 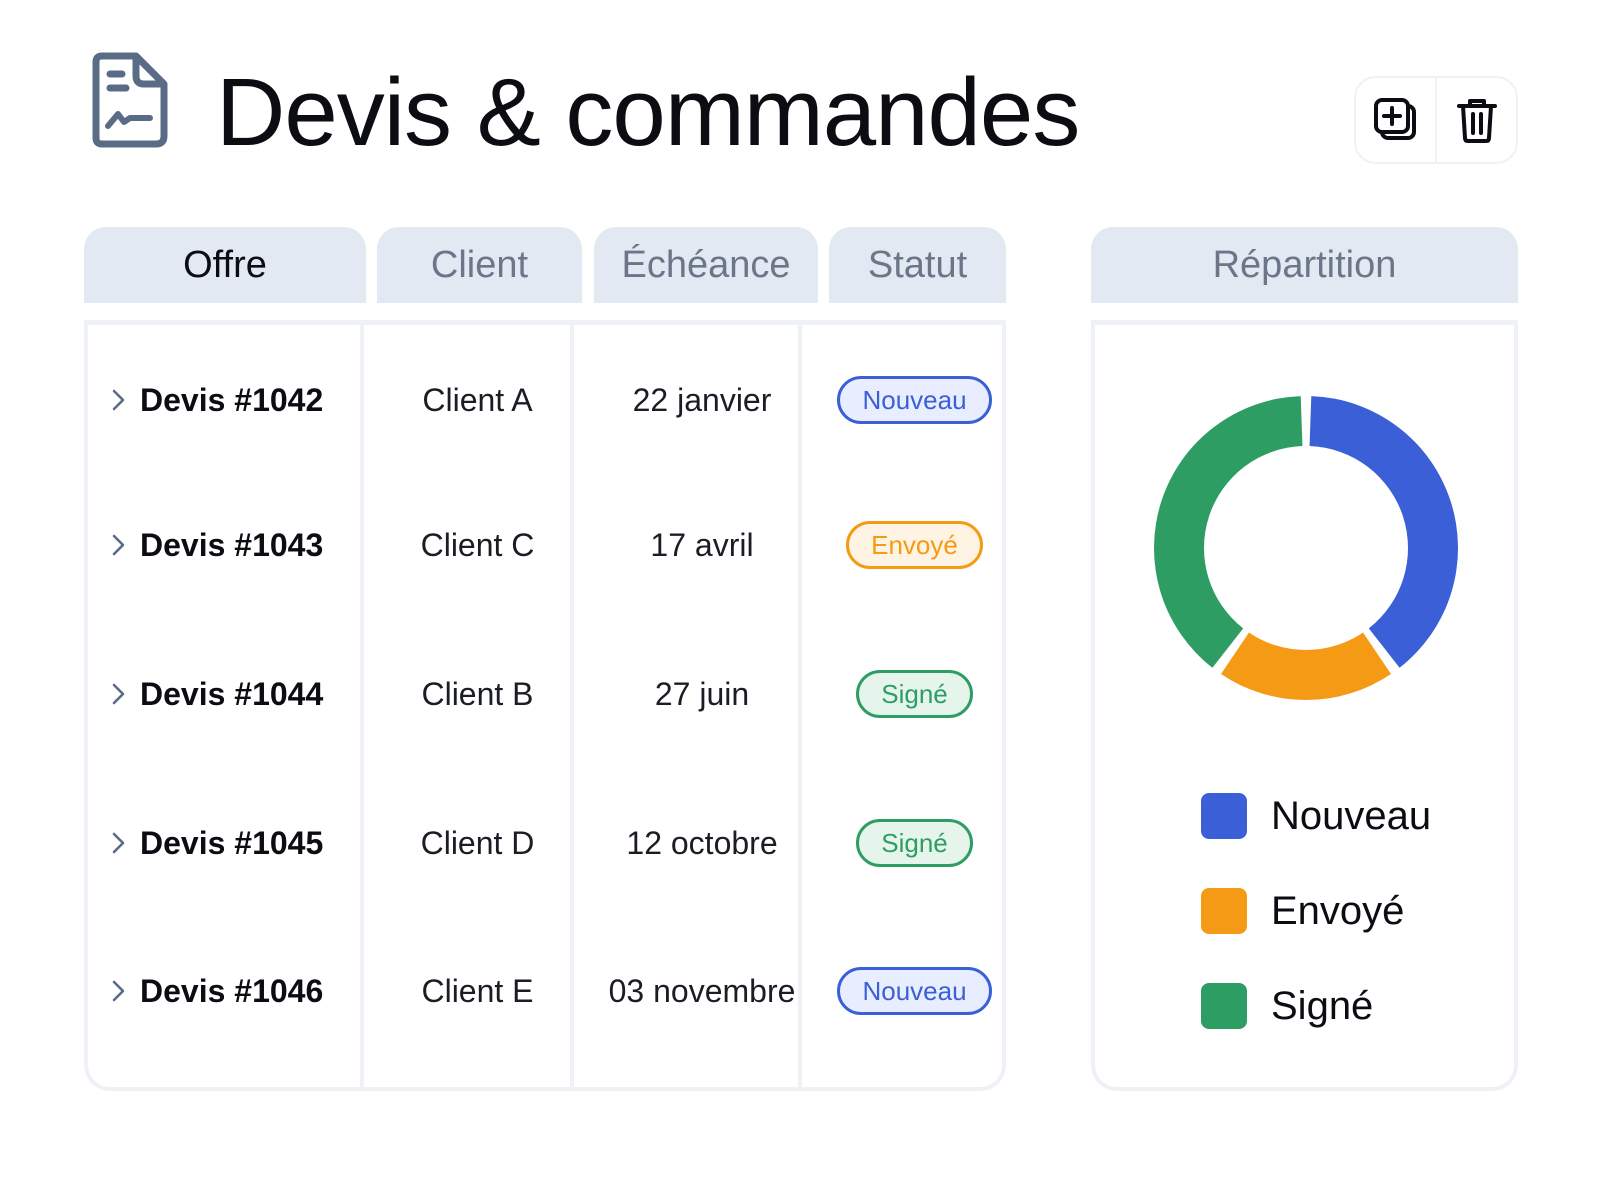 What do you see at coordinates (1338, 910) in the screenshot?
I see `legend-label: Envoyé` at bounding box center [1338, 910].